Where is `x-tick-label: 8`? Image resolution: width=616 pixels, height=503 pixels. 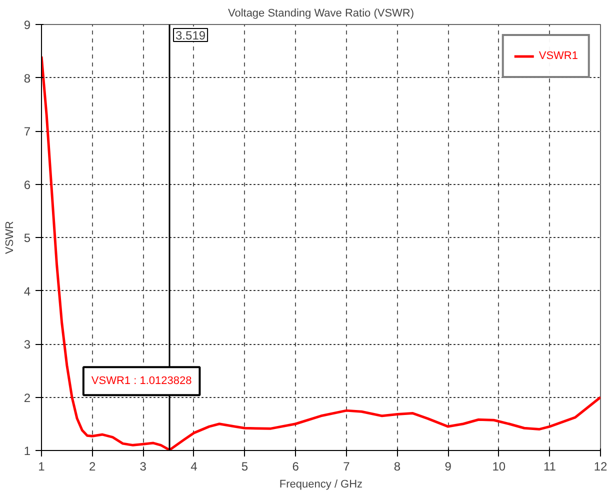
x-tick-label: 8 is located at coordinates (397, 467).